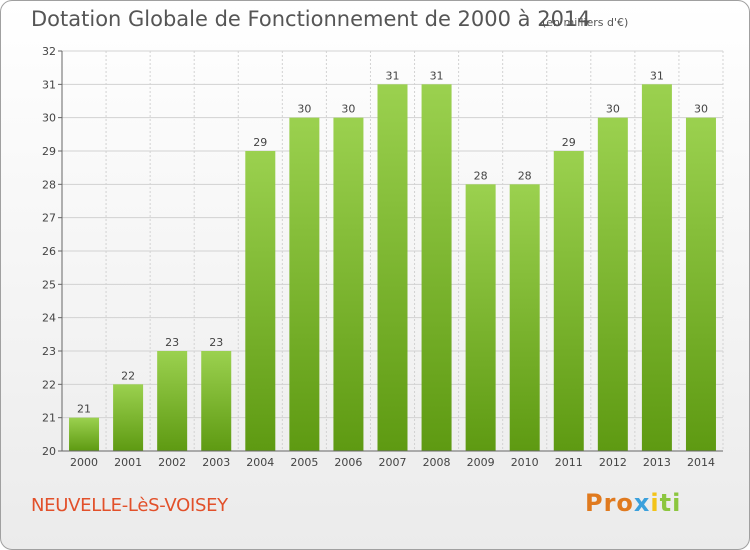 The width and height of the screenshot is (750, 550). What do you see at coordinates (49, 51) in the screenshot?
I see `y-tick-label: 32` at bounding box center [49, 51].